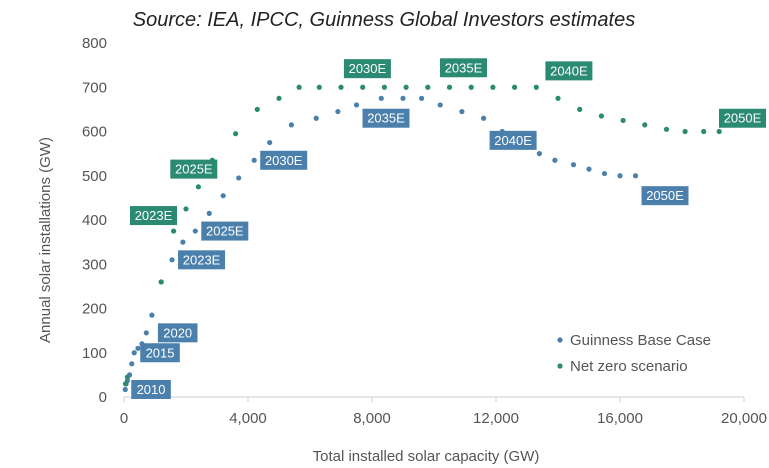  What do you see at coordinates (94, 353) in the screenshot?
I see `y-tick-label: 100` at bounding box center [94, 353].